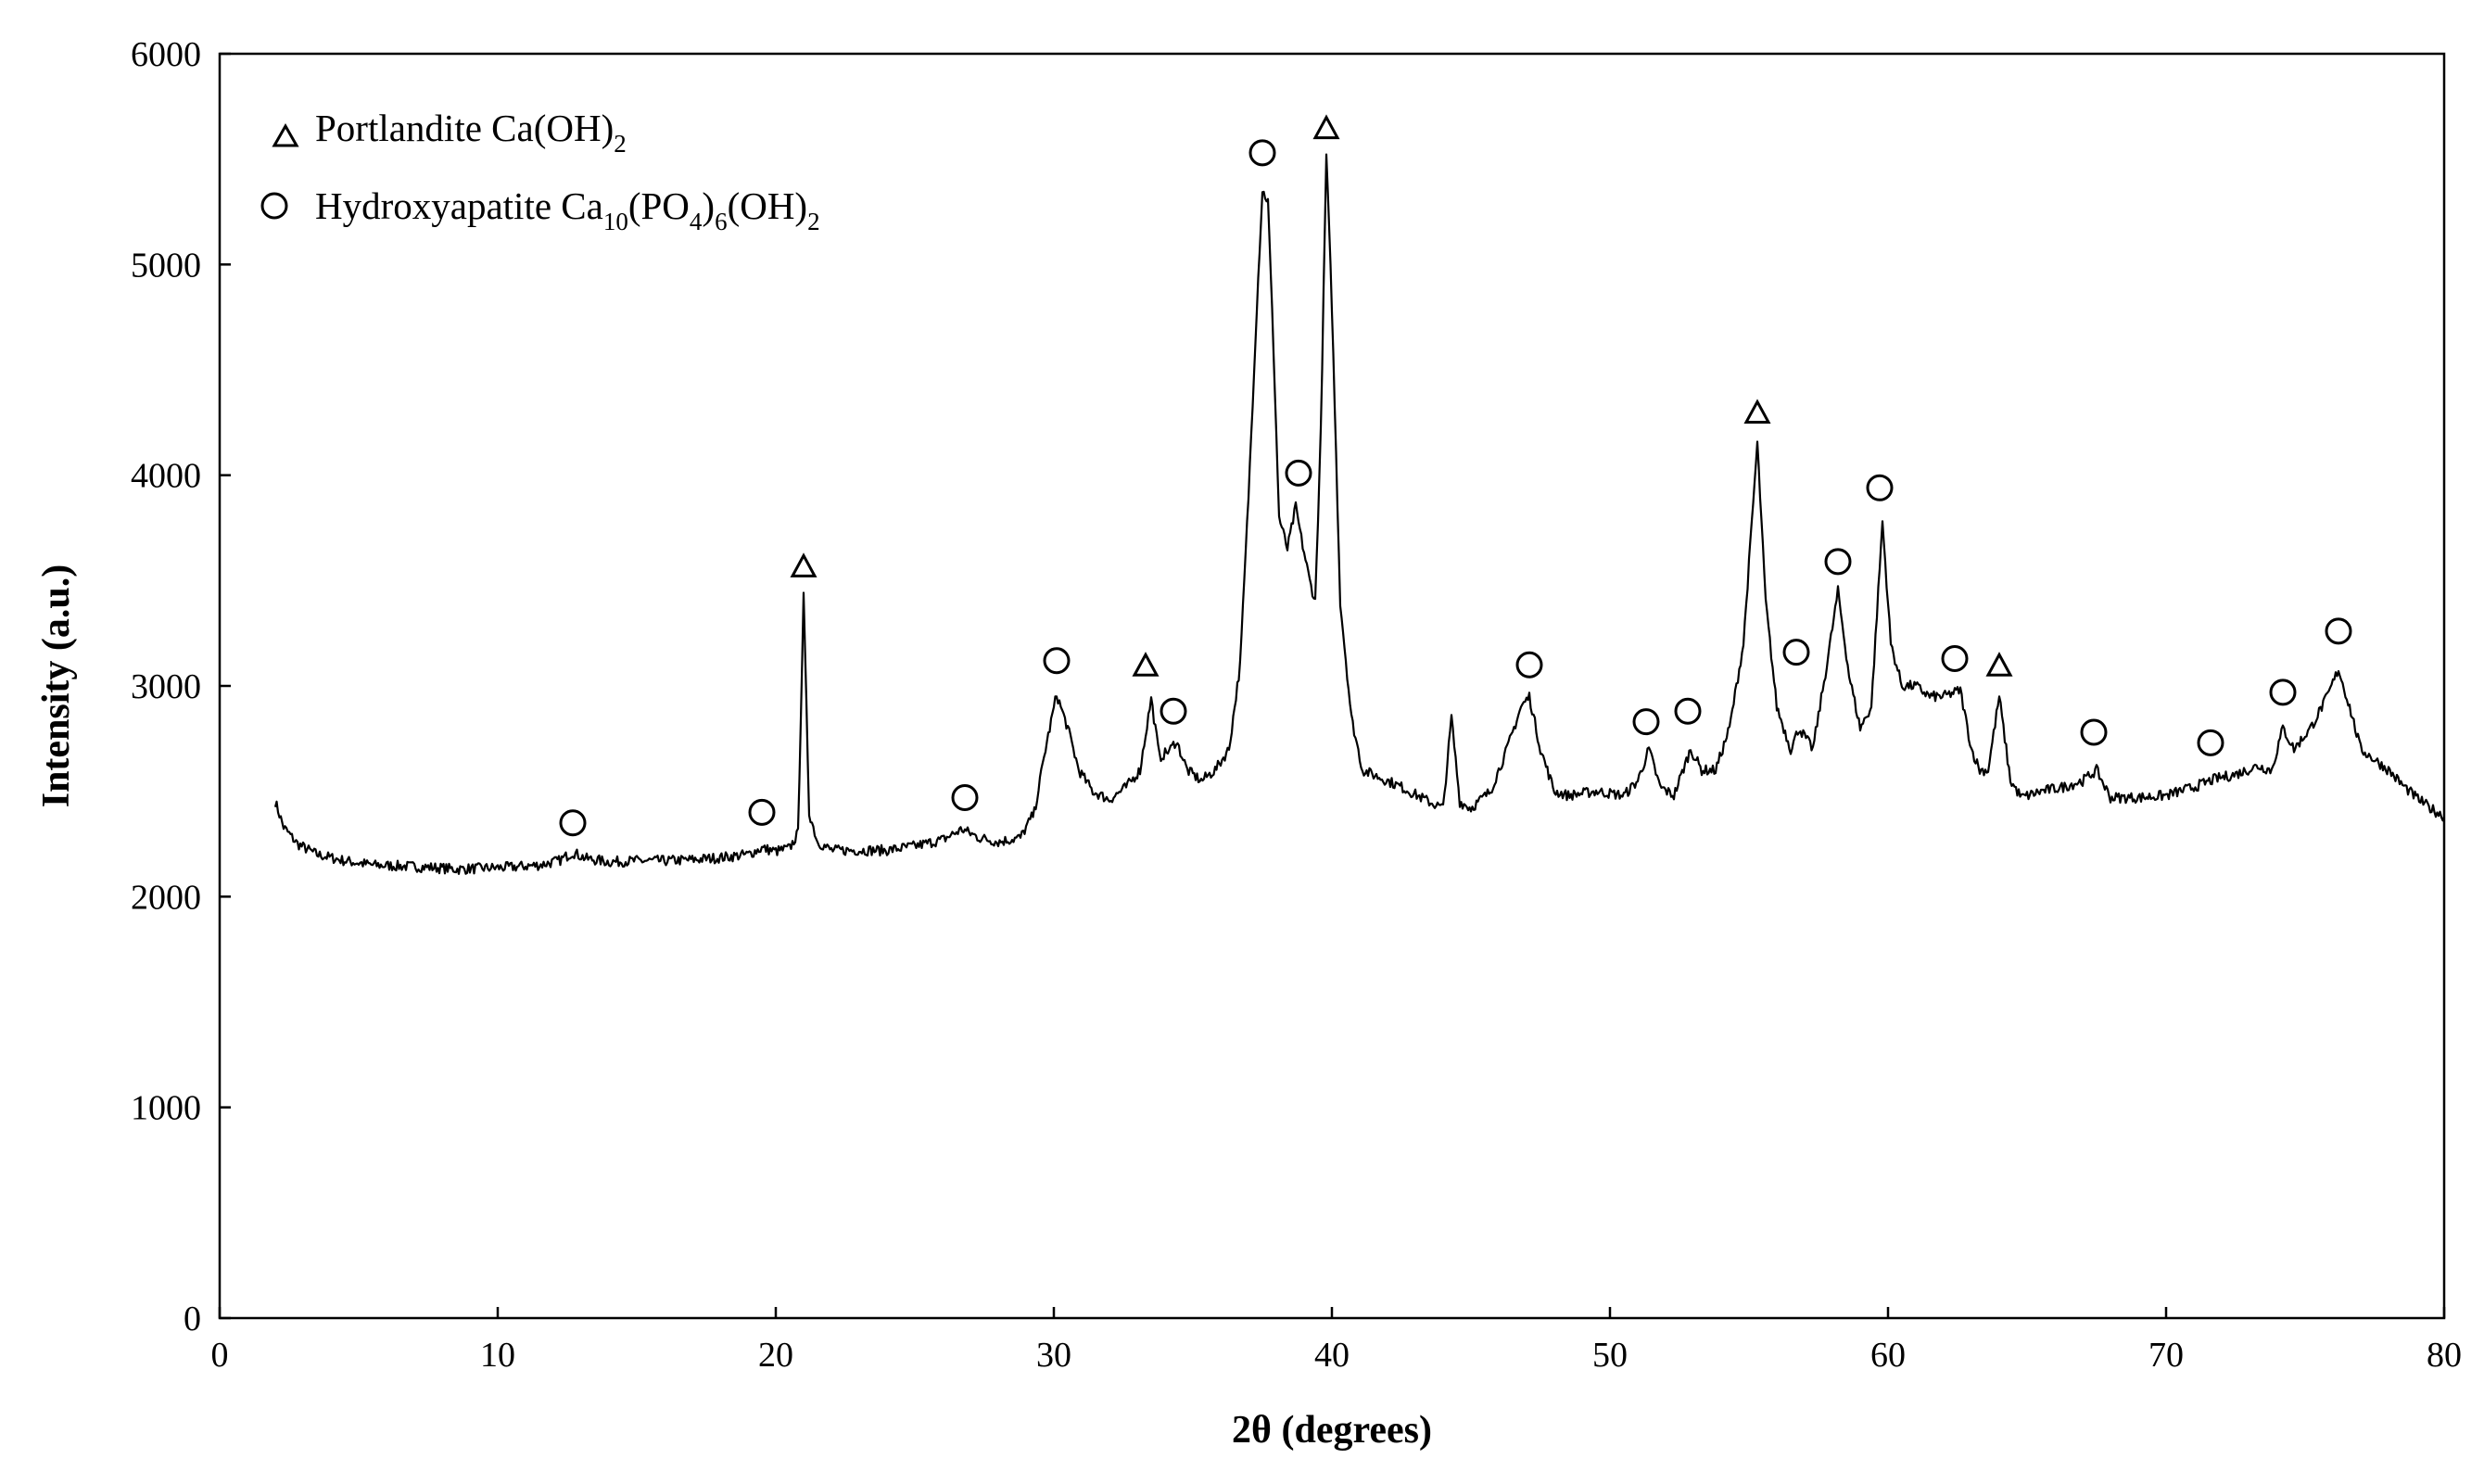 Image resolution: width=2484 pixels, height=1484 pixels. What do you see at coordinates (1332, 1430) in the screenshot?
I see `x-axis-title: 2θ (degrees)` at bounding box center [1332, 1430].